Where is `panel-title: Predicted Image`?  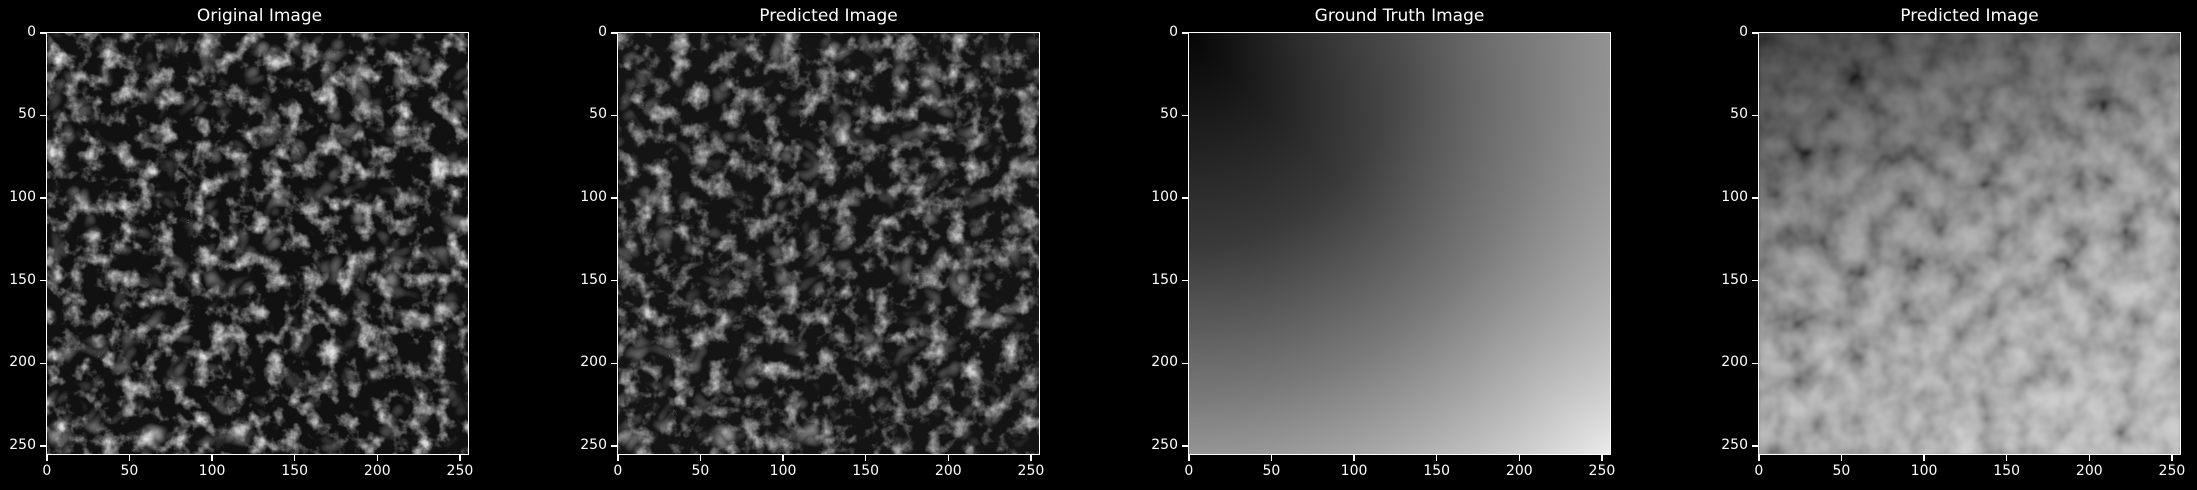 panel-title: Predicted Image is located at coordinates (828, 16).